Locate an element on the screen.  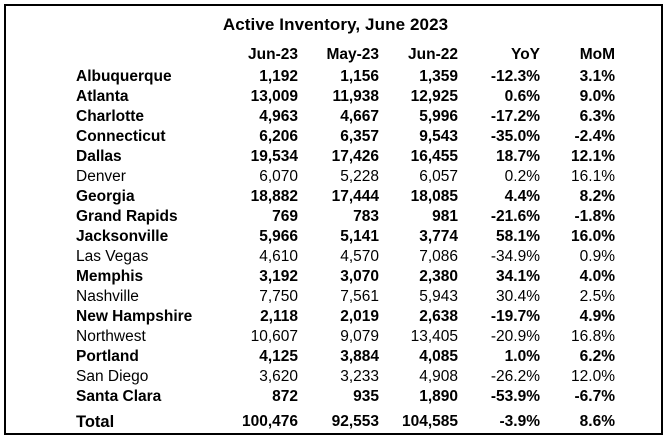
table-row: San Diego 3,620 3,233 4,908 -26.2% 12.0% is located at coordinates (342, 377).